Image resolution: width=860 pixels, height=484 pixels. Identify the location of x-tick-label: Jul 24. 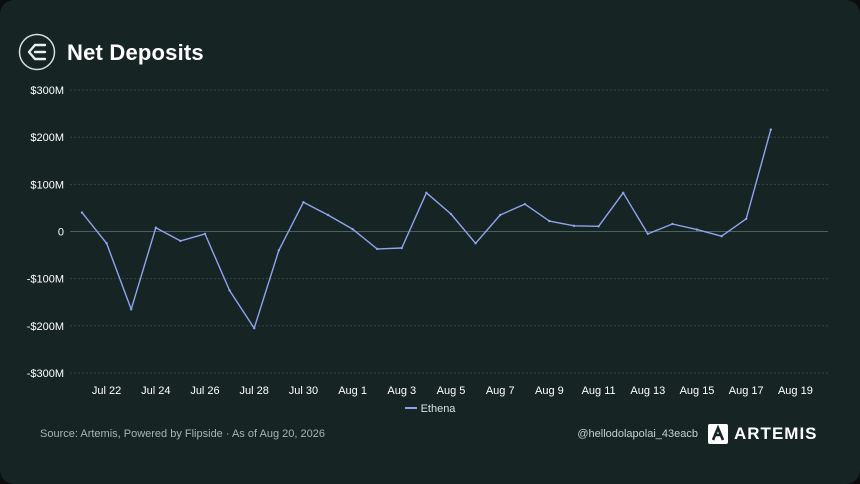
(155, 391).